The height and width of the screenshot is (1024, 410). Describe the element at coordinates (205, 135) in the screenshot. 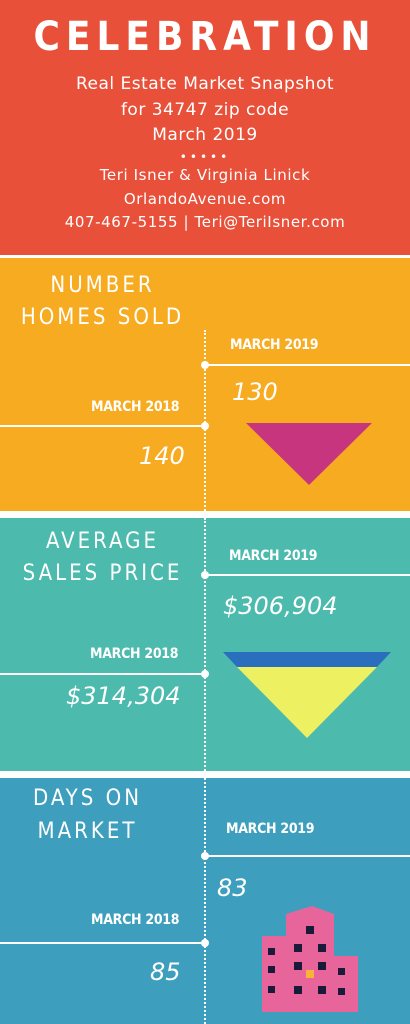

I see `subtitle-line-3: March 2019` at that location.